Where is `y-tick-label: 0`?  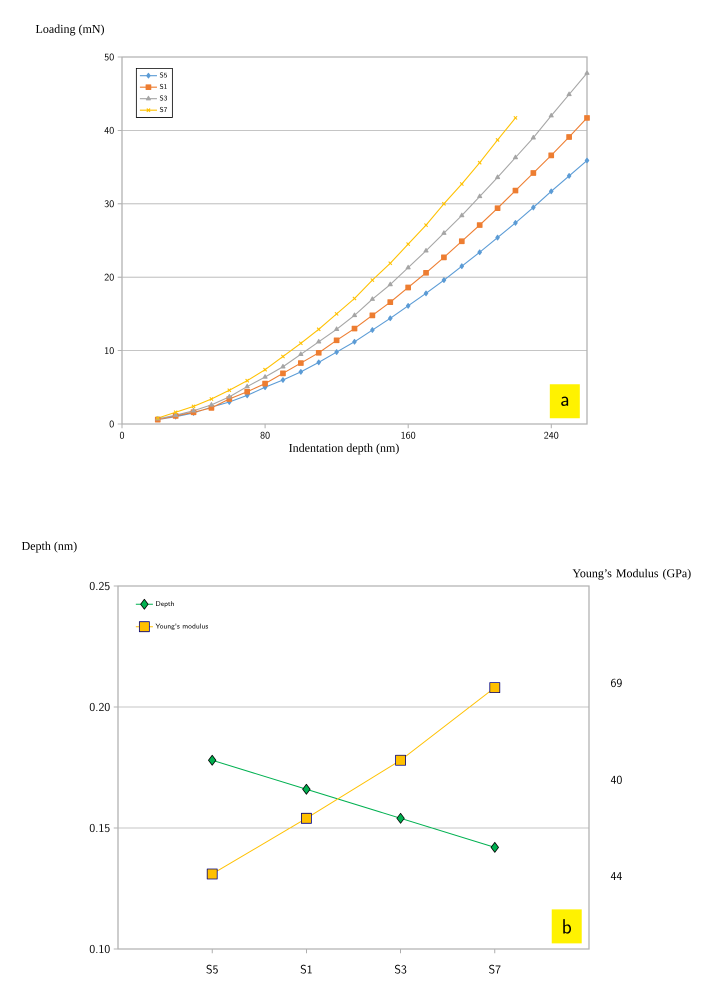
y-tick-label: 0 is located at coordinates (112, 424).